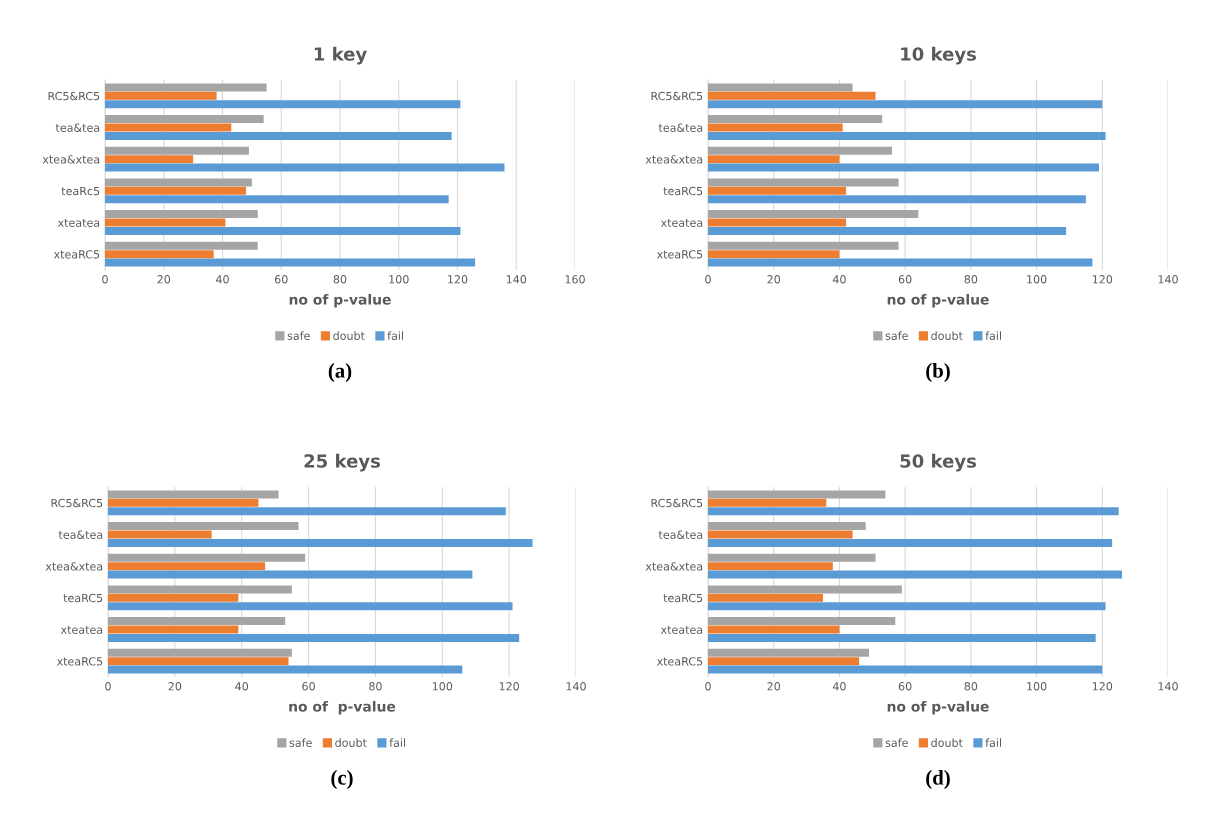 This screenshot has width=1206, height=823. I want to click on y-tick-label: RC5&RC5, so click(677, 503).